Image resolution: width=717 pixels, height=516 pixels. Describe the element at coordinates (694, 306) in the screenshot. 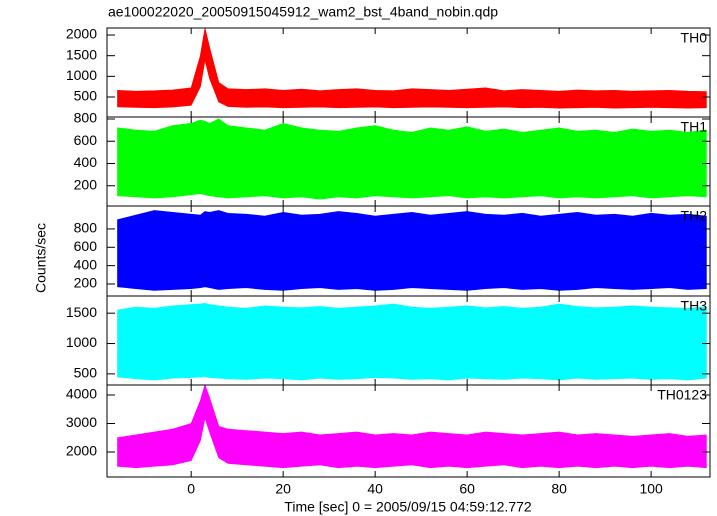

I see `panel-label: TH3` at that location.